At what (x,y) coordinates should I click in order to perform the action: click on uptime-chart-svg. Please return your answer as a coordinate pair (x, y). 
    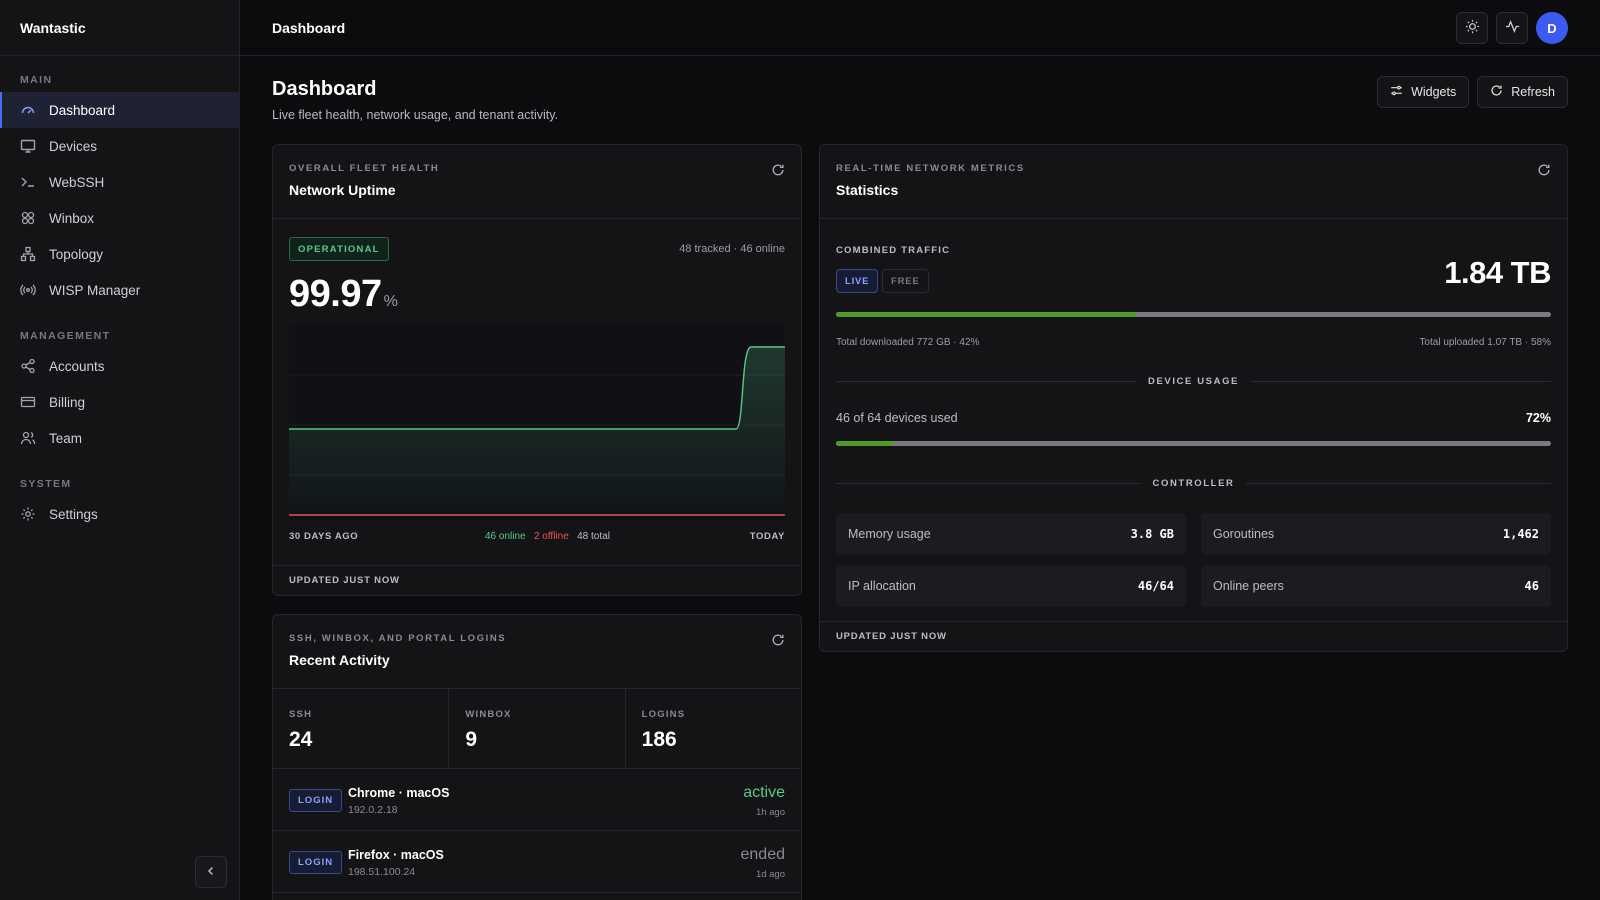
    Looking at the image, I should click on (537, 423).